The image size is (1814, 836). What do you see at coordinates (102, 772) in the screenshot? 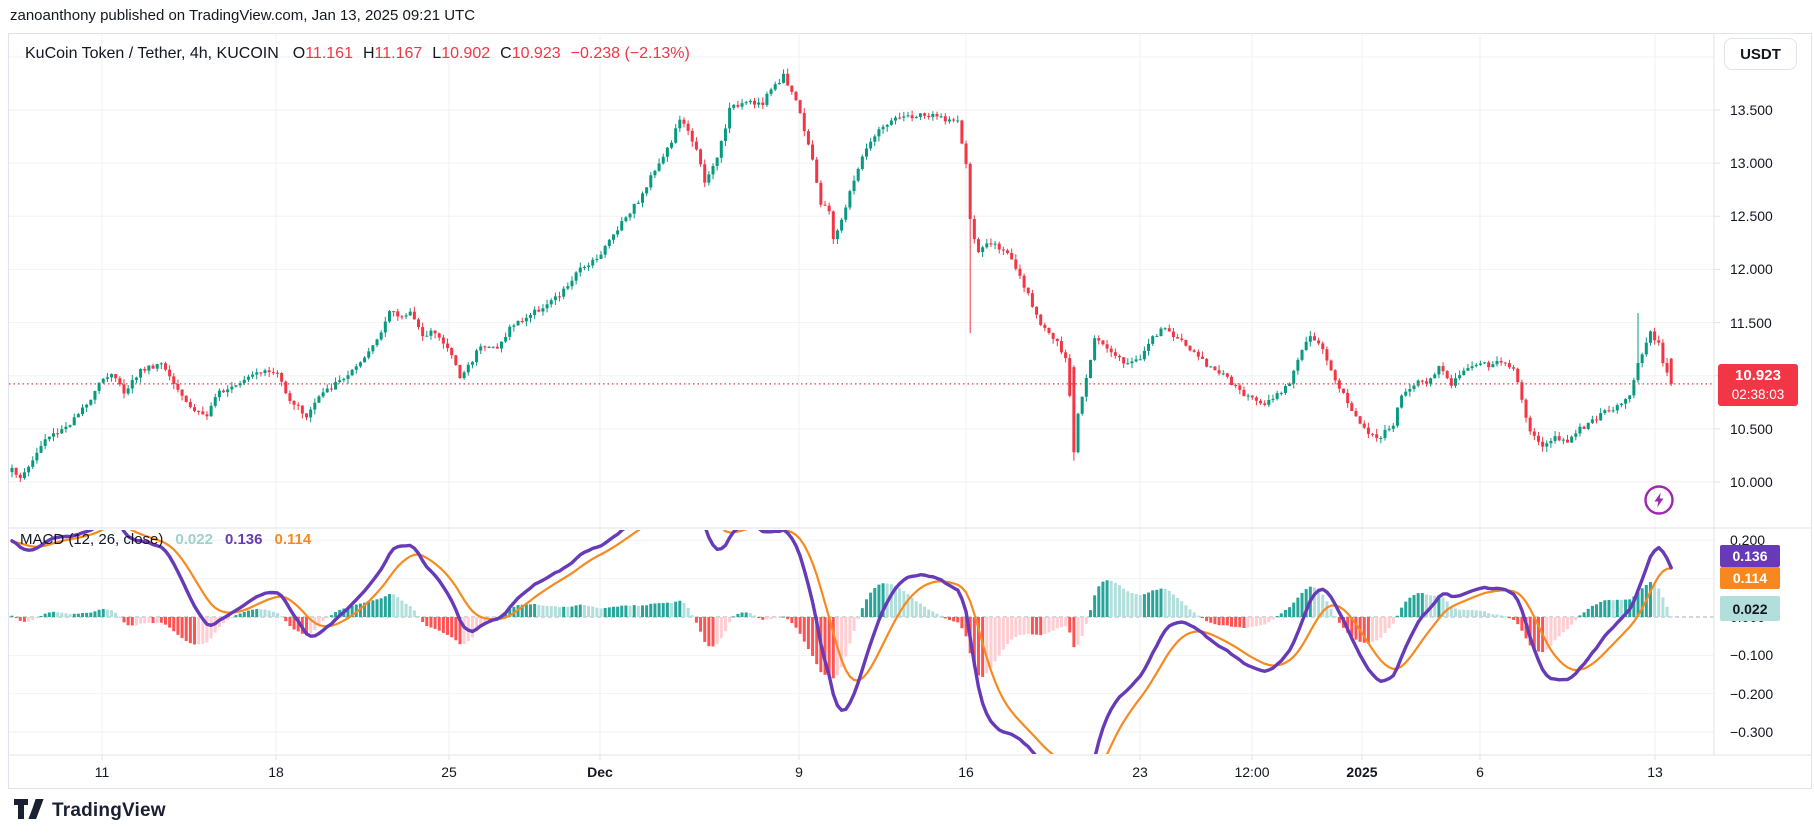
I see `time-axis-label: 11` at bounding box center [102, 772].